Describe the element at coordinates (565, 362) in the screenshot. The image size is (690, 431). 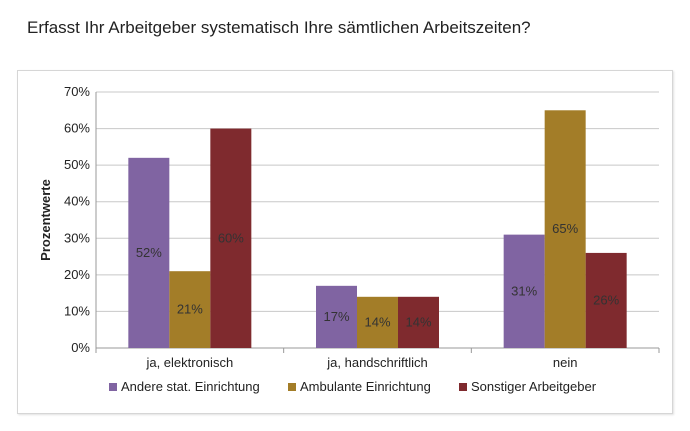
I see `category-label: nein` at that location.